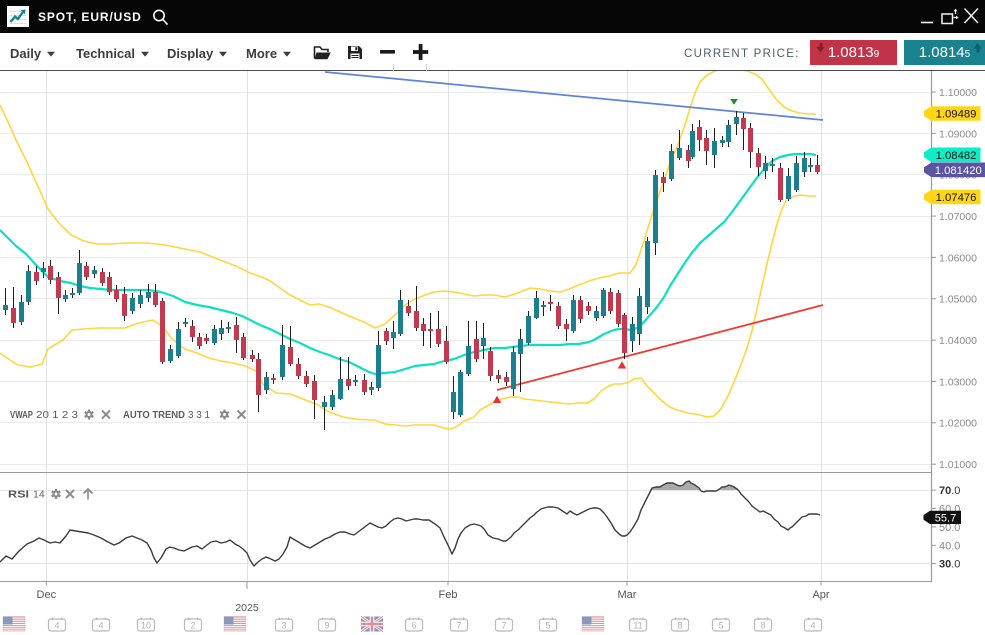  What do you see at coordinates (47, 595) in the screenshot?
I see `svg-text: Dec` at bounding box center [47, 595].